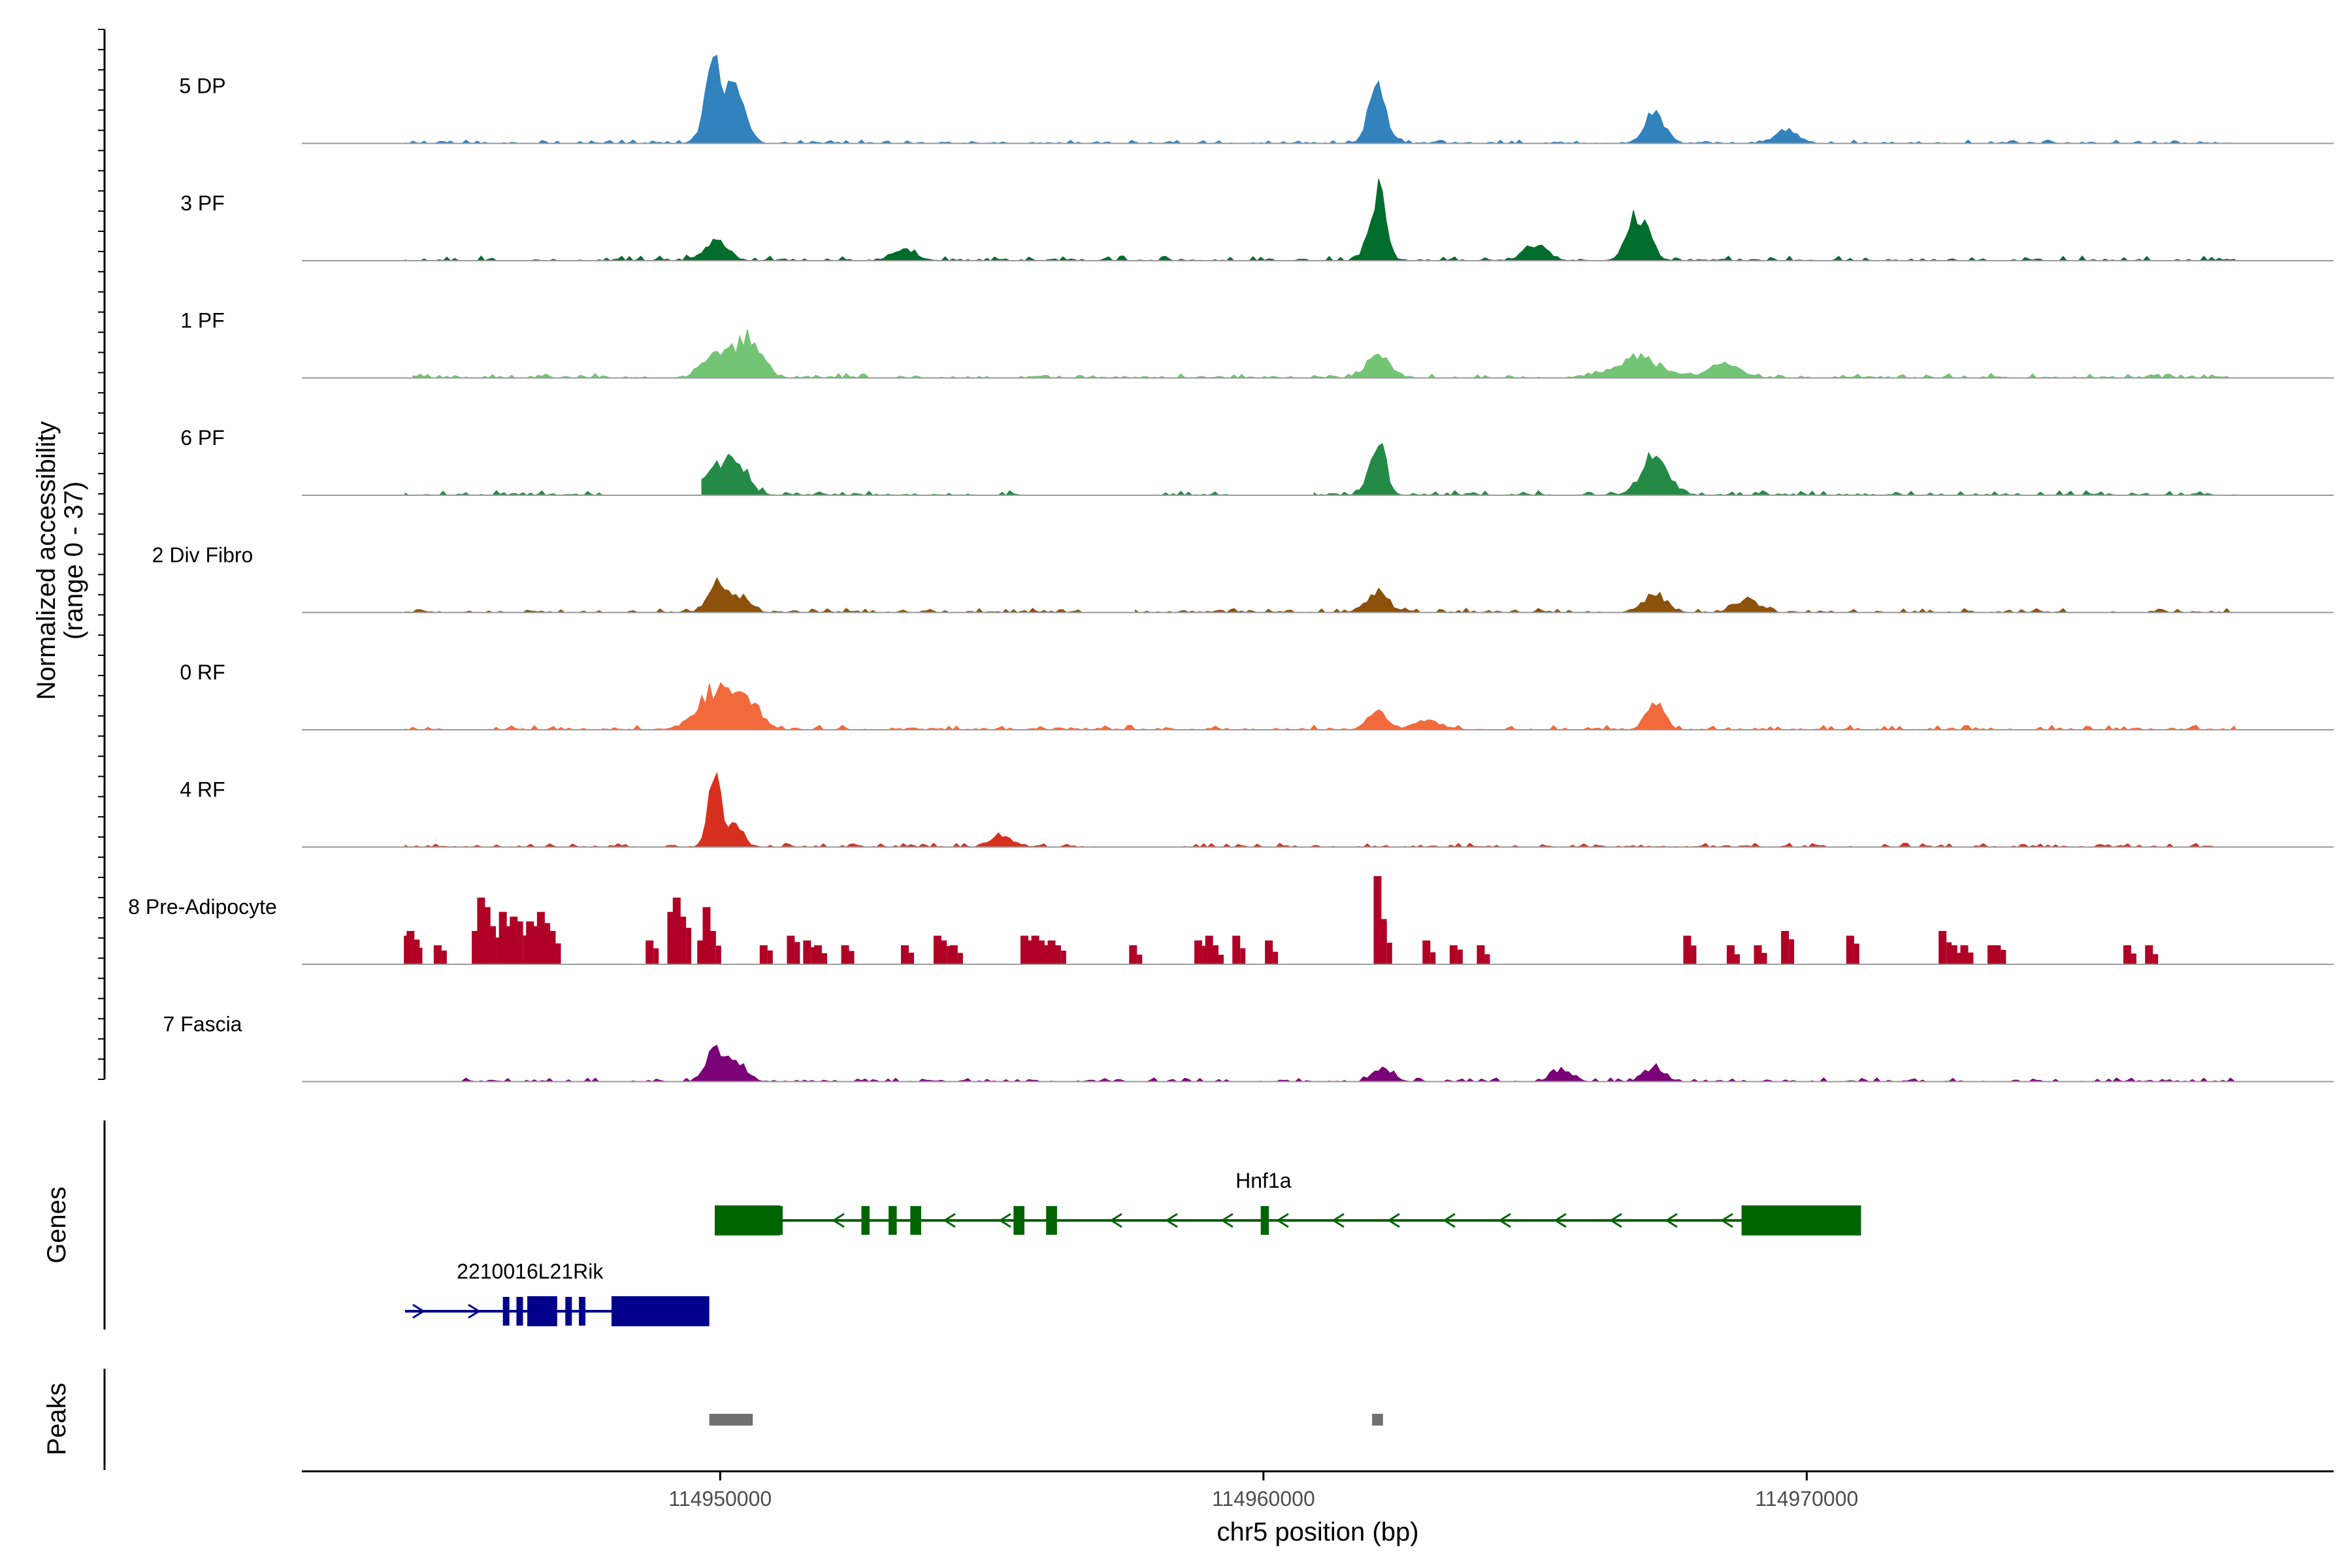 Image resolution: width=2352 pixels, height=1568 pixels. Describe the element at coordinates (1263, 1180) in the screenshot. I see `gene-label: Hnf1a` at that location.